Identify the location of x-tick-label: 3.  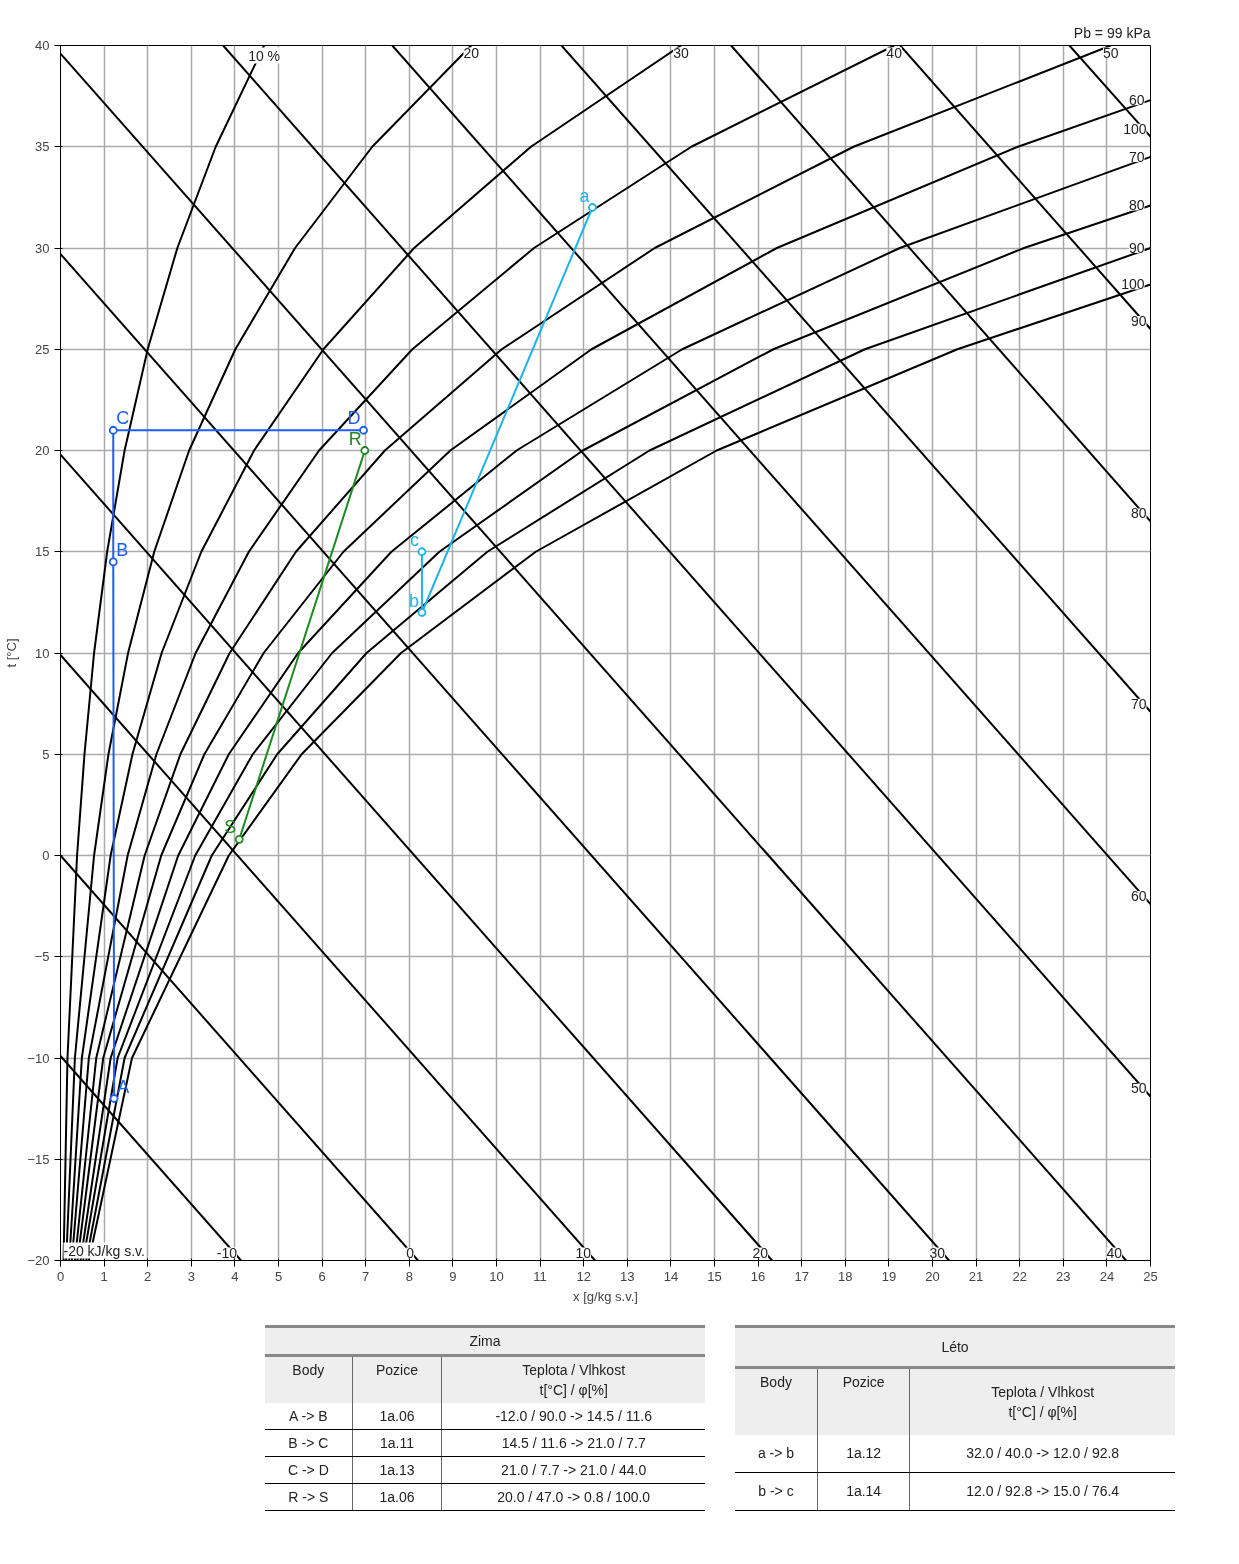
(191, 1276).